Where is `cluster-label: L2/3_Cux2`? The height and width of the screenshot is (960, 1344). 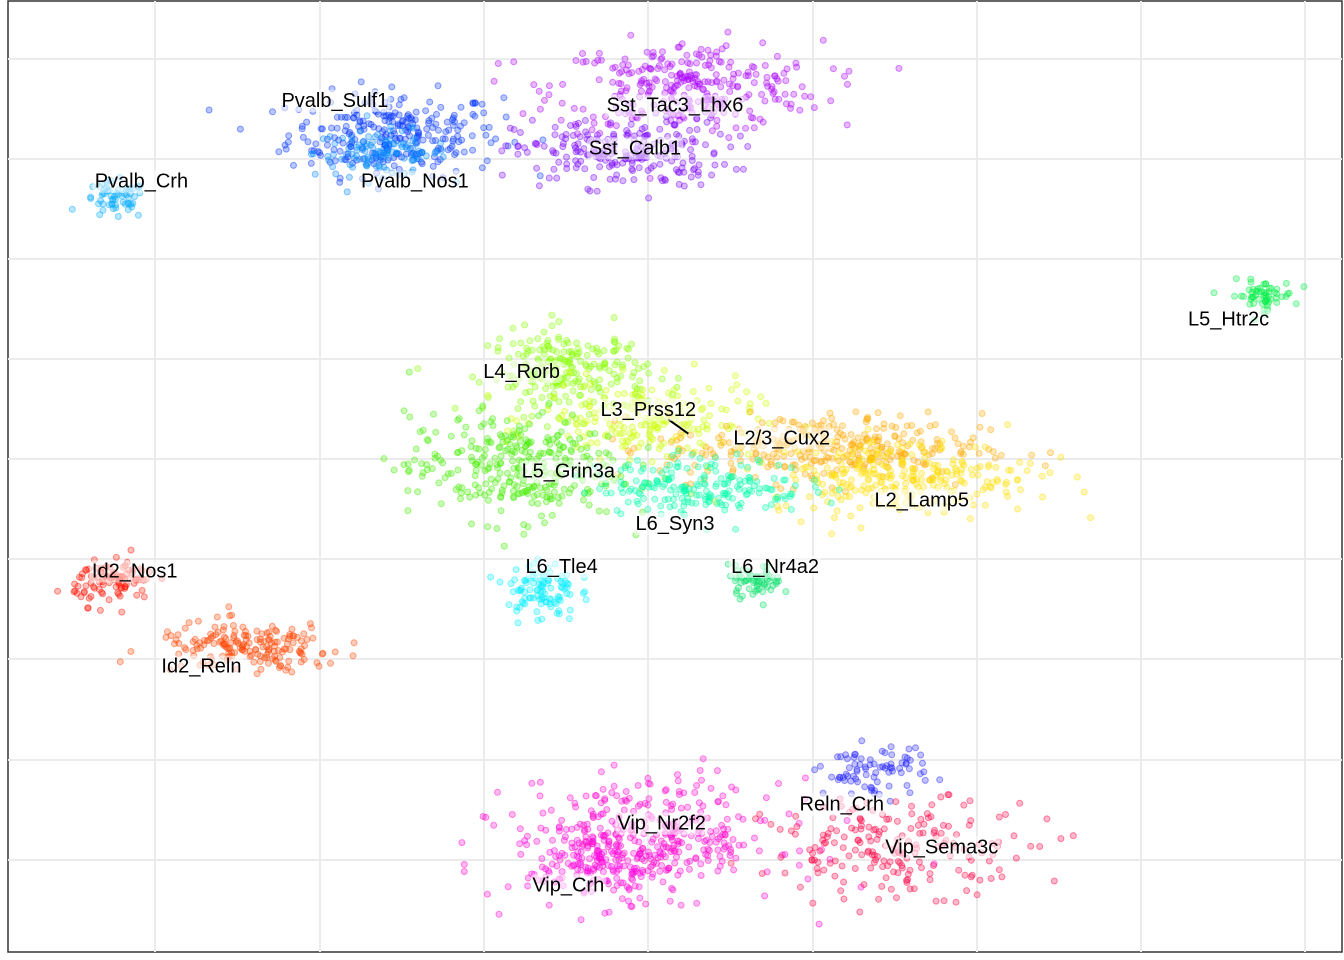 cluster-label: L2/3_Cux2 is located at coordinates (782, 438).